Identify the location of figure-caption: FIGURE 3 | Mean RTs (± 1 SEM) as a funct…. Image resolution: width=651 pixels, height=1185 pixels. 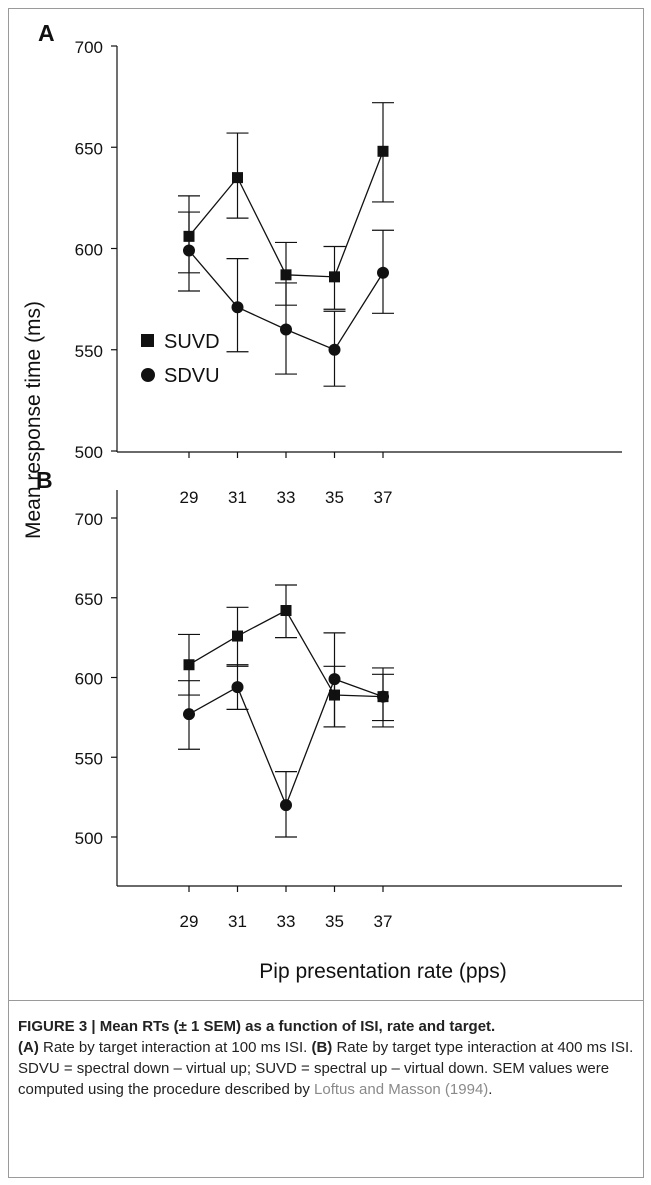
(327, 1058).